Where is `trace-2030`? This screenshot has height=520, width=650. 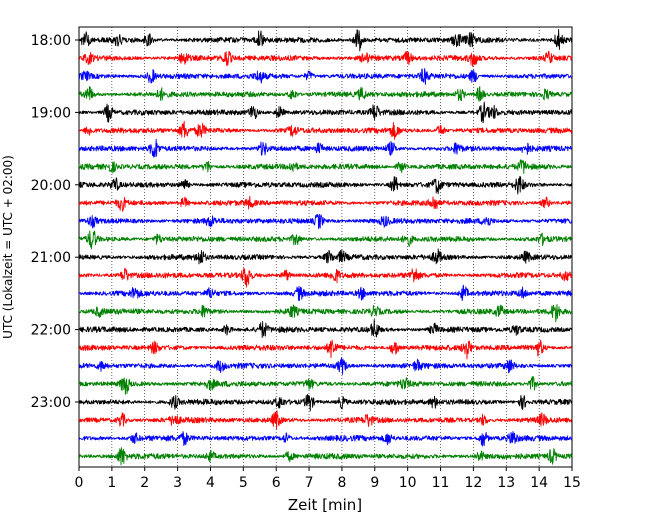 trace-2030 is located at coordinates (325, 222).